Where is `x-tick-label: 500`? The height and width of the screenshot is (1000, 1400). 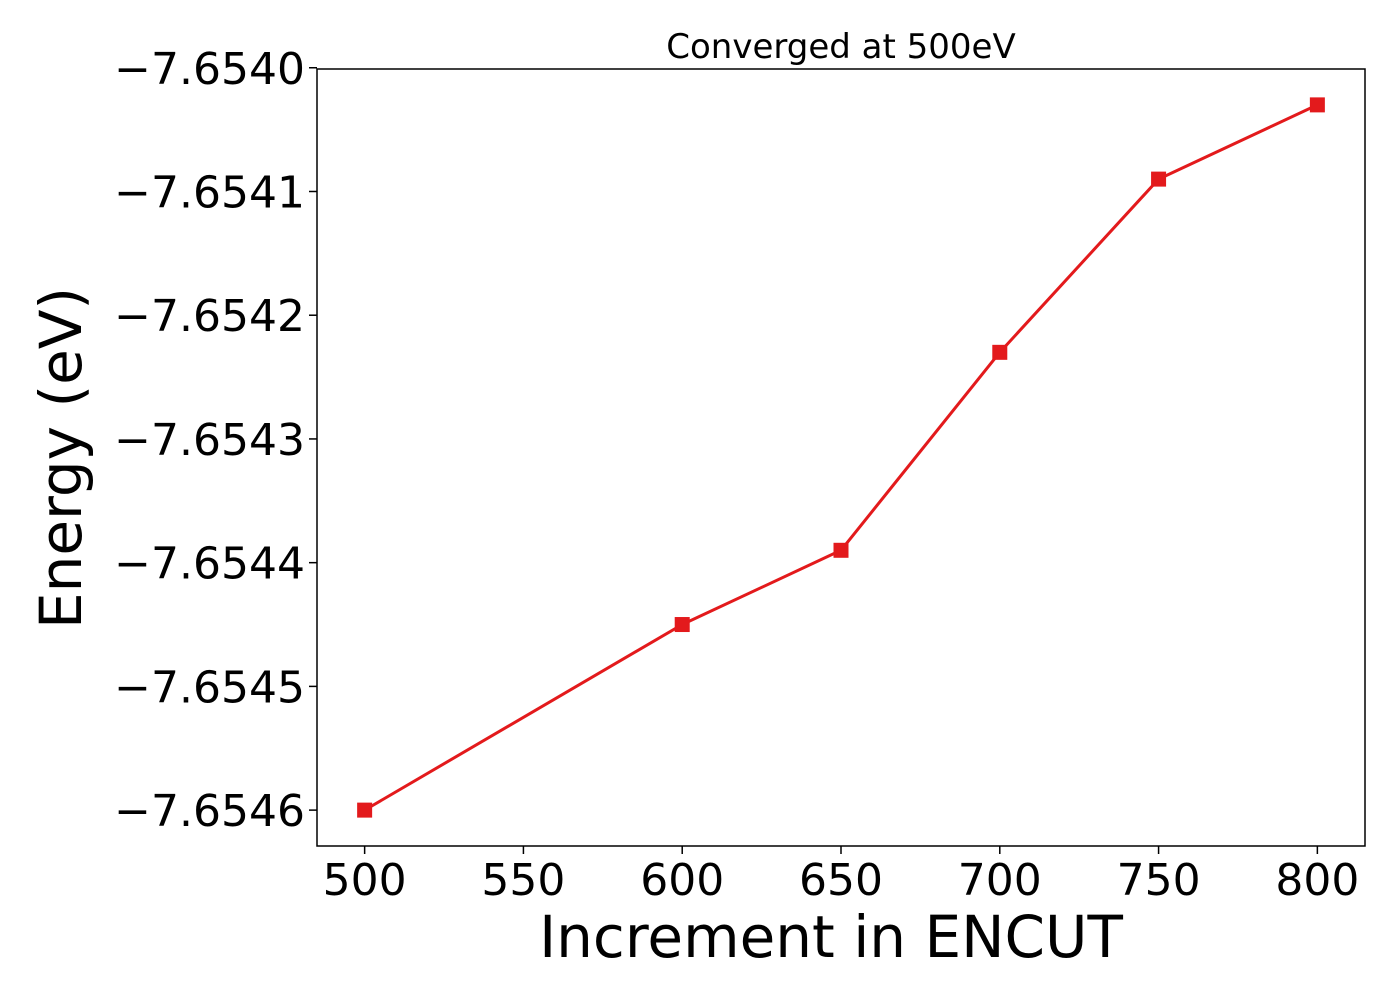 x-tick-label: 500 is located at coordinates (365, 880).